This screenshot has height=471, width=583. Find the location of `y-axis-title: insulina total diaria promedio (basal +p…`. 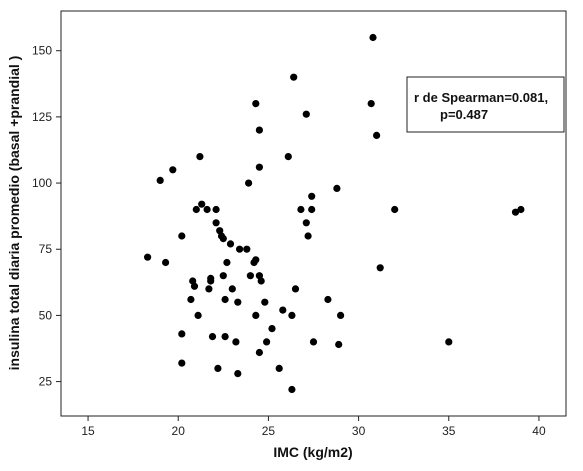

y-axis-title: insulina total diaria promedio (basal +p… is located at coordinates (14, 213).